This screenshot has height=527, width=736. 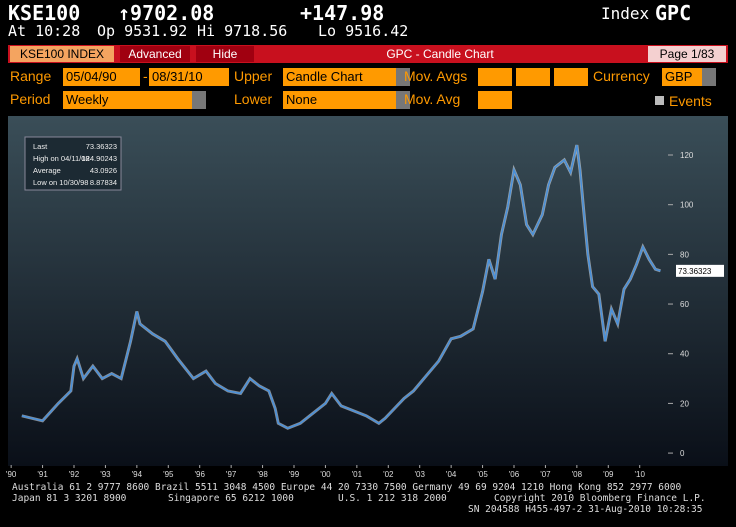 I want to click on legend-value: 124.90243, so click(x=99, y=158).